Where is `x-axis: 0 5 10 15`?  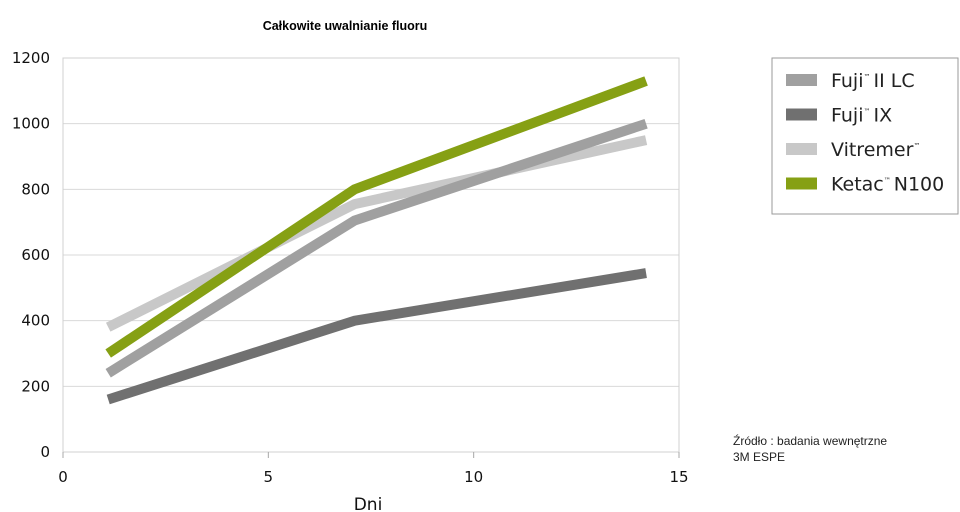
x-axis: 0 5 10 15 is located at coordinates (373, 469).